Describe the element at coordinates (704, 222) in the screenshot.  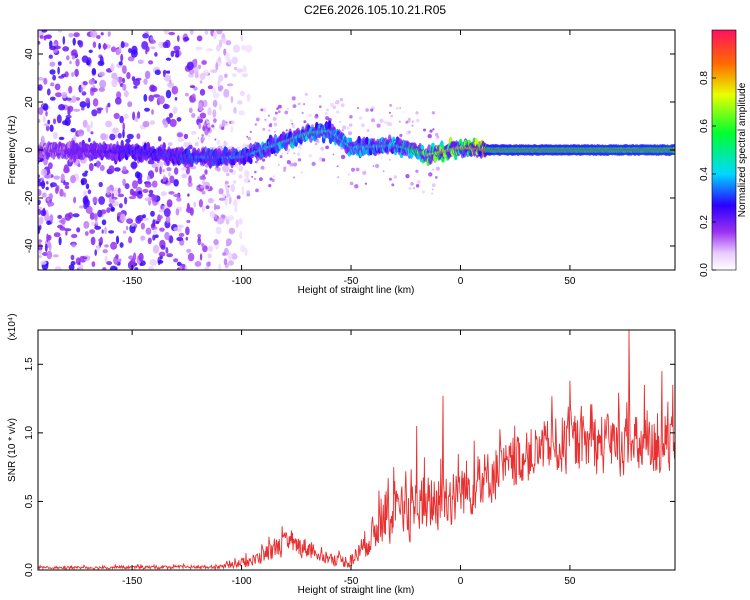
I see `colorbar-tick-label: 0.2` at that location.